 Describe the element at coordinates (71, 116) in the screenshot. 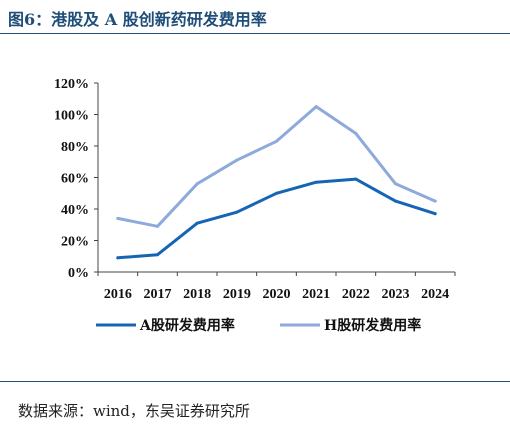

I see `y-tick-label: 100%` at that location.